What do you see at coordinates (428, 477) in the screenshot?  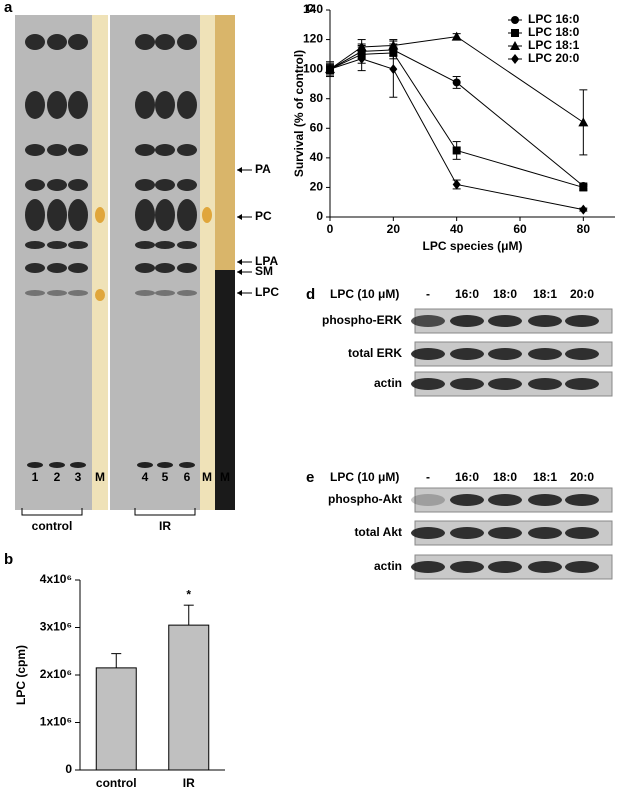 I see `lane-label: -` at bounding box center [428, 477].